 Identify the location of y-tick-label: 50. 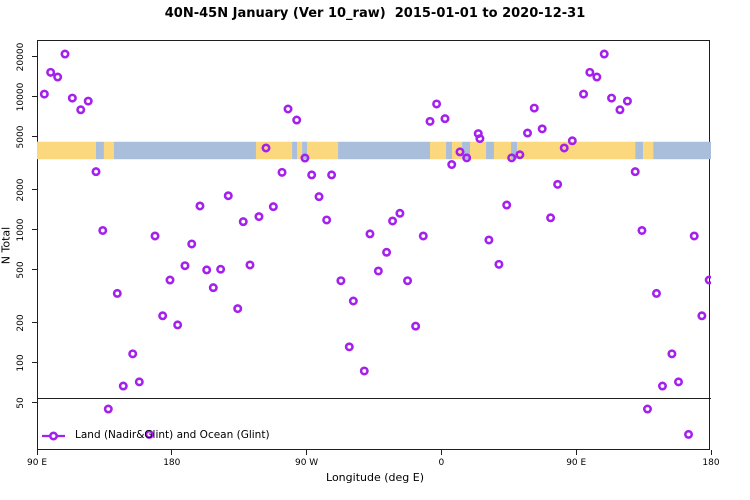
(21, 403).